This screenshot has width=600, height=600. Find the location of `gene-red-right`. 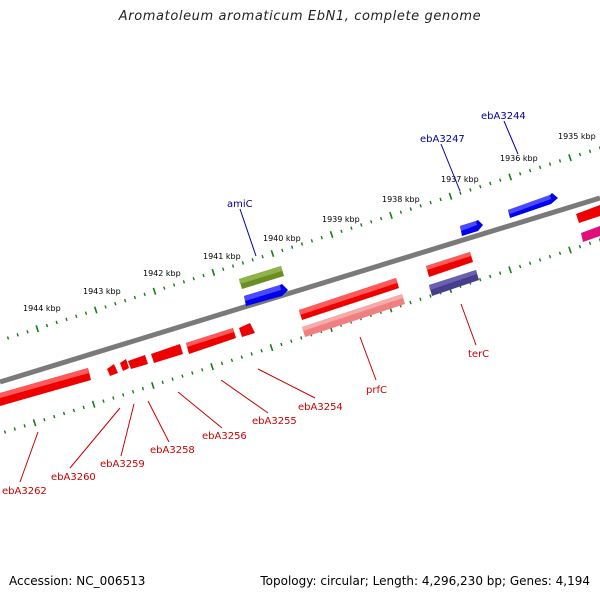

gene-red-right is located at coordinates (588, 214).